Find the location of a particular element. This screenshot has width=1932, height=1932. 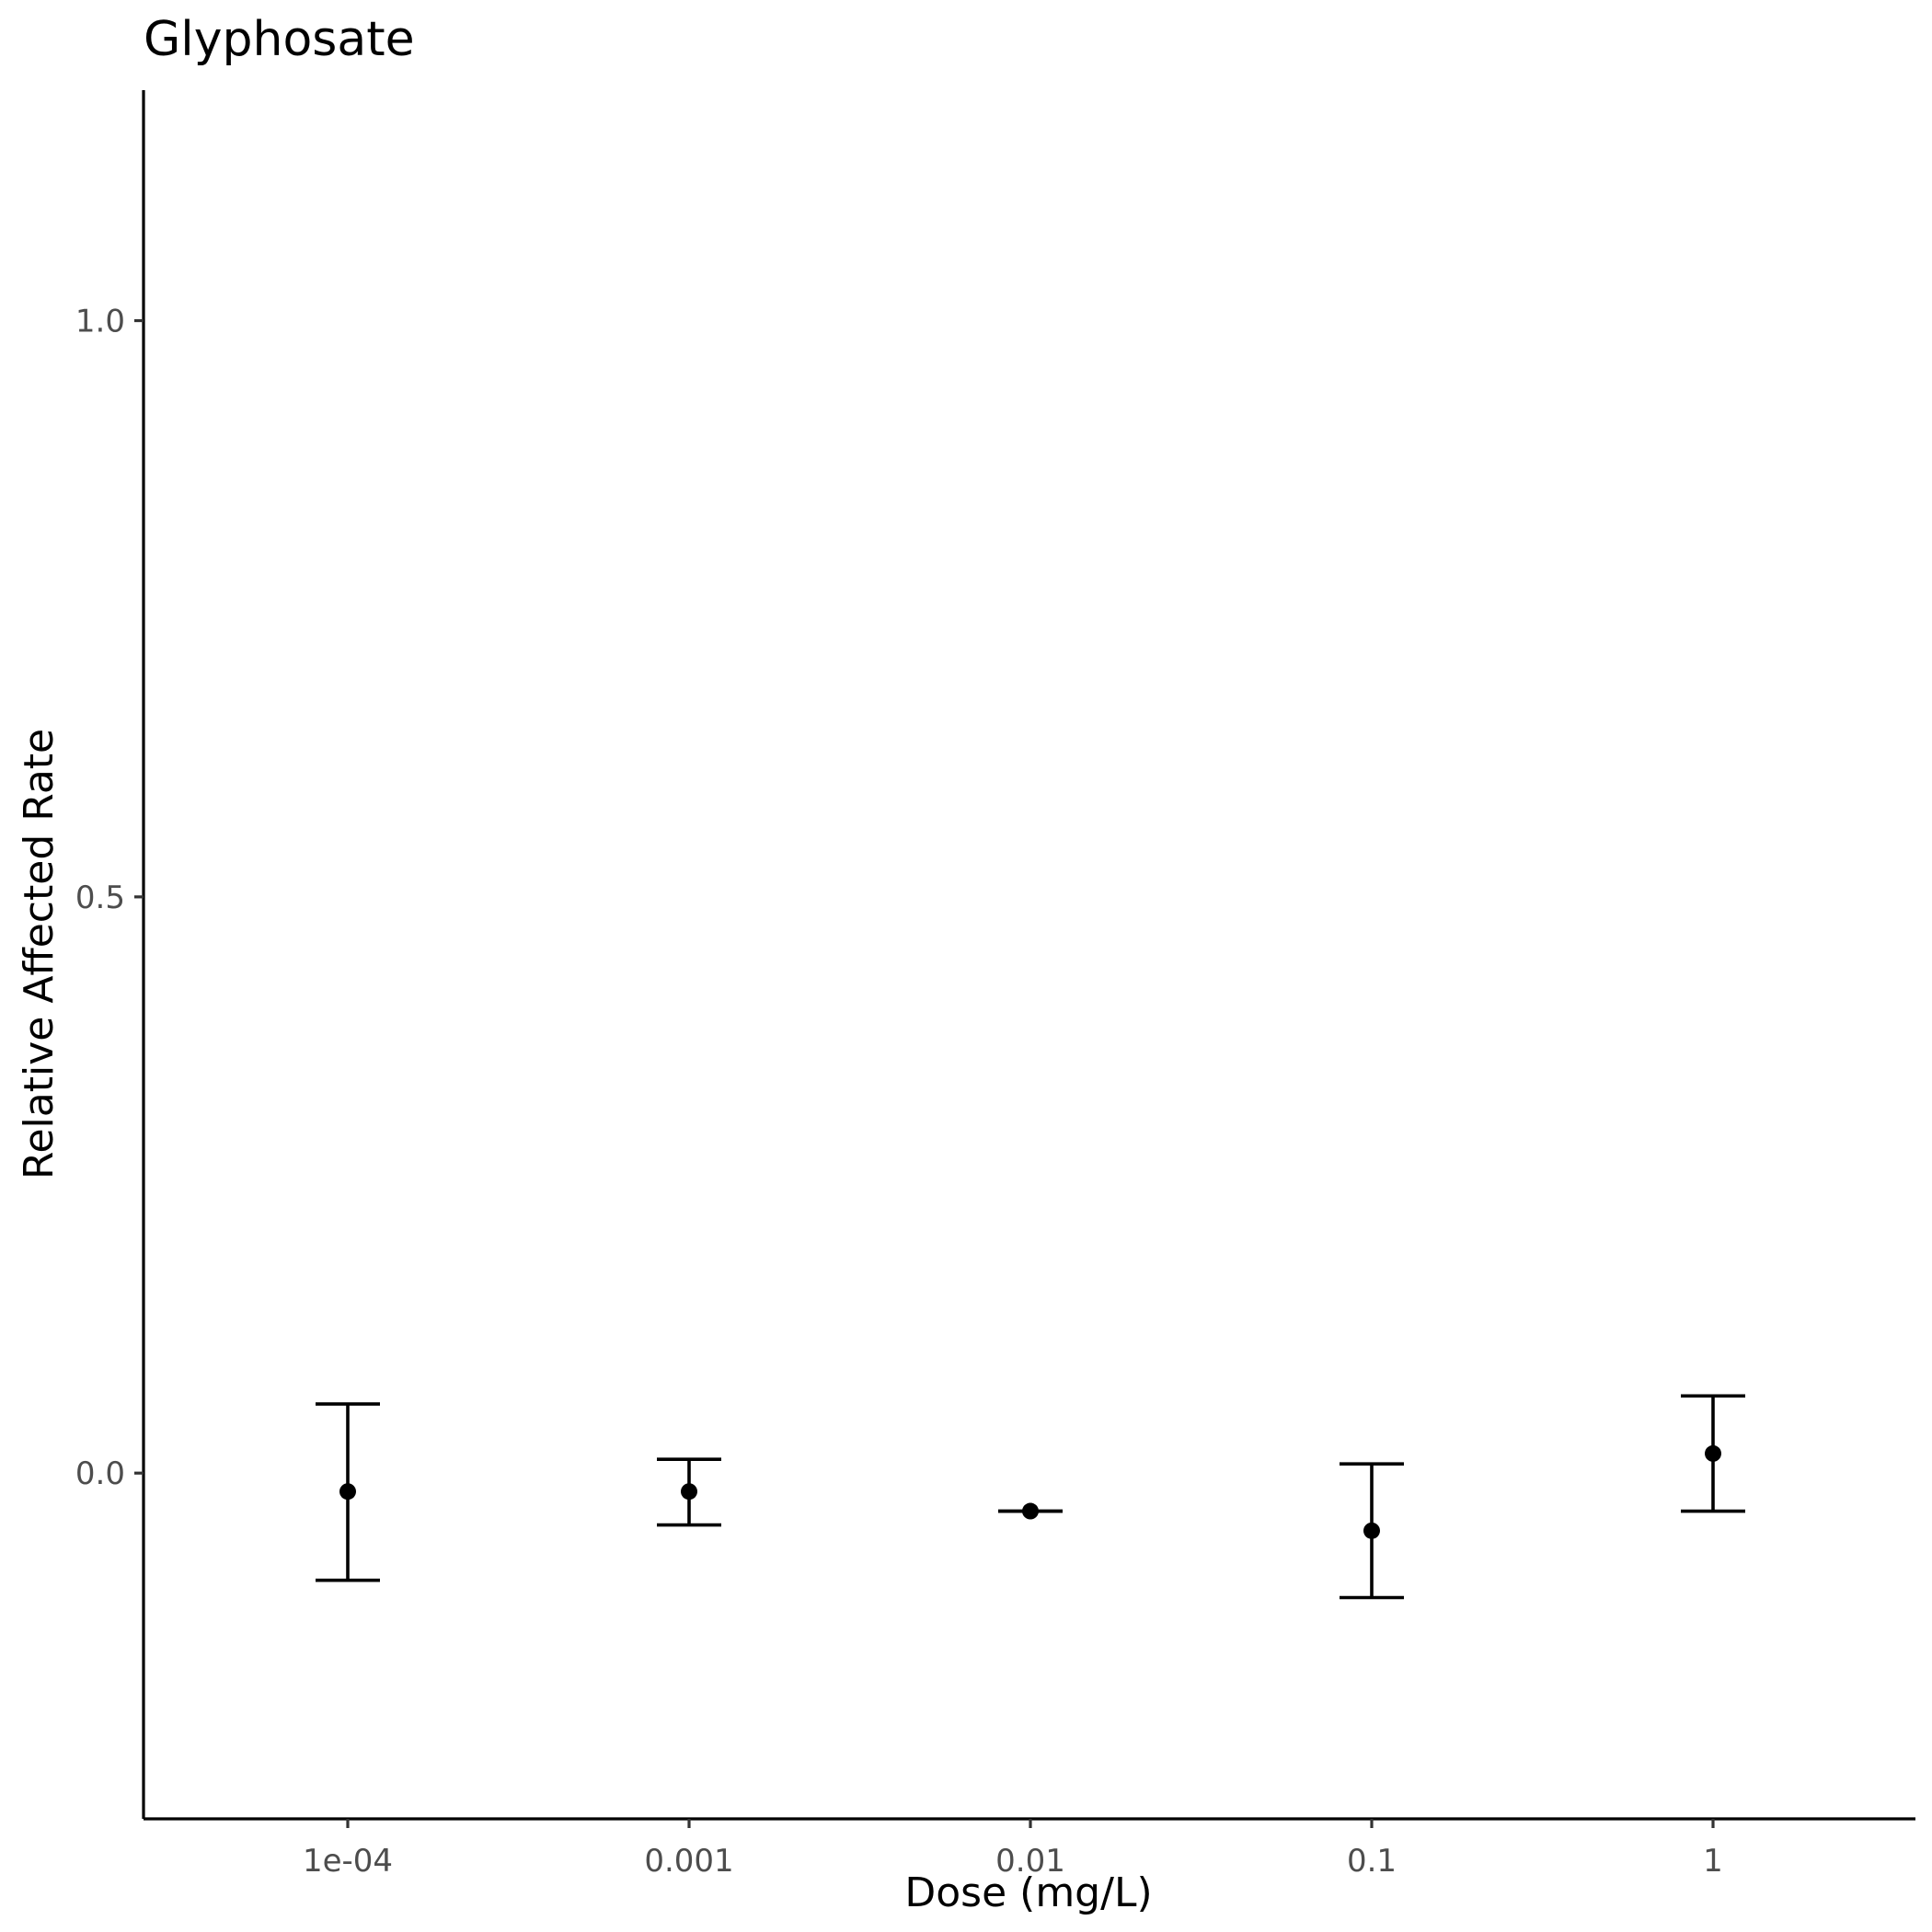

y-axis-title: Relative Affected Rate is located at coordinates (39, 954).